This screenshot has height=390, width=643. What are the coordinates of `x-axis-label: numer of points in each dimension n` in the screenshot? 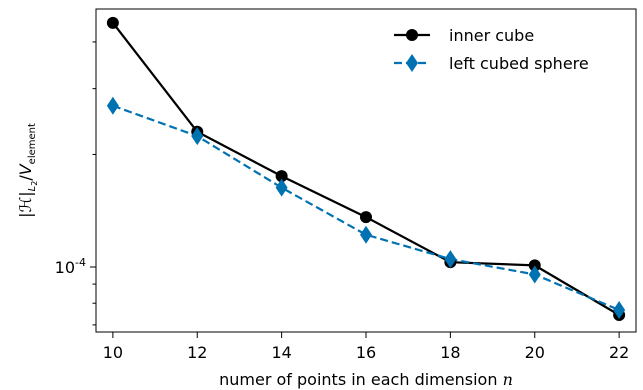 It's located at (366, 379).